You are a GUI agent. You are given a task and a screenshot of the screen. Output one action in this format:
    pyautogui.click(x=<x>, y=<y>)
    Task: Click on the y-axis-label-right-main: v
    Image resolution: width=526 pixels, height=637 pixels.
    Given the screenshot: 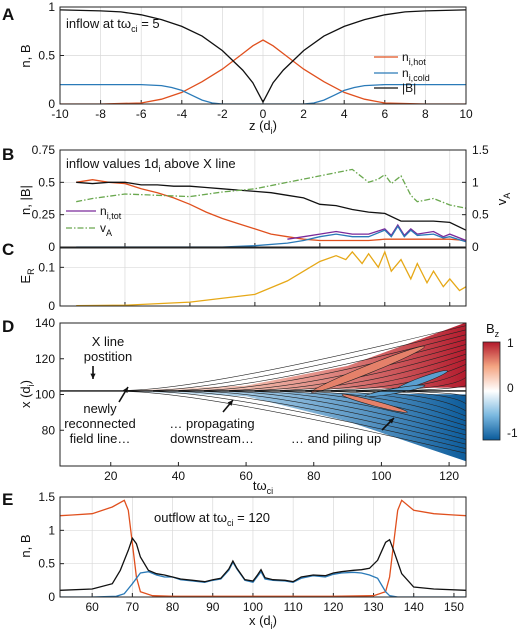 What is the action you would take?
    pyautogui.click(x=501, y=201)
    